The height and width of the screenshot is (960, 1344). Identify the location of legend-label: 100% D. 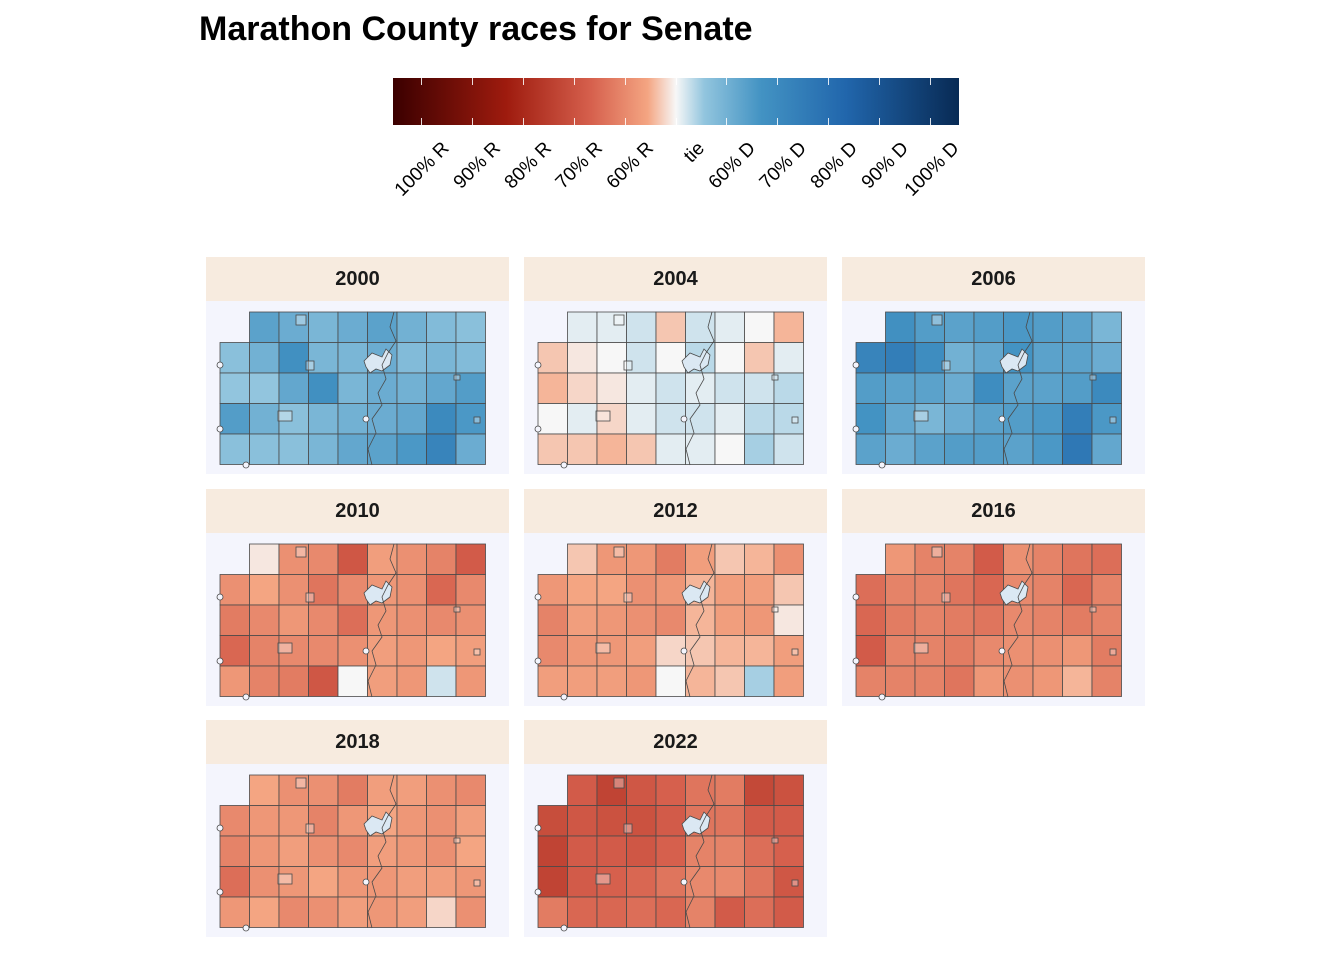
(932, 169).